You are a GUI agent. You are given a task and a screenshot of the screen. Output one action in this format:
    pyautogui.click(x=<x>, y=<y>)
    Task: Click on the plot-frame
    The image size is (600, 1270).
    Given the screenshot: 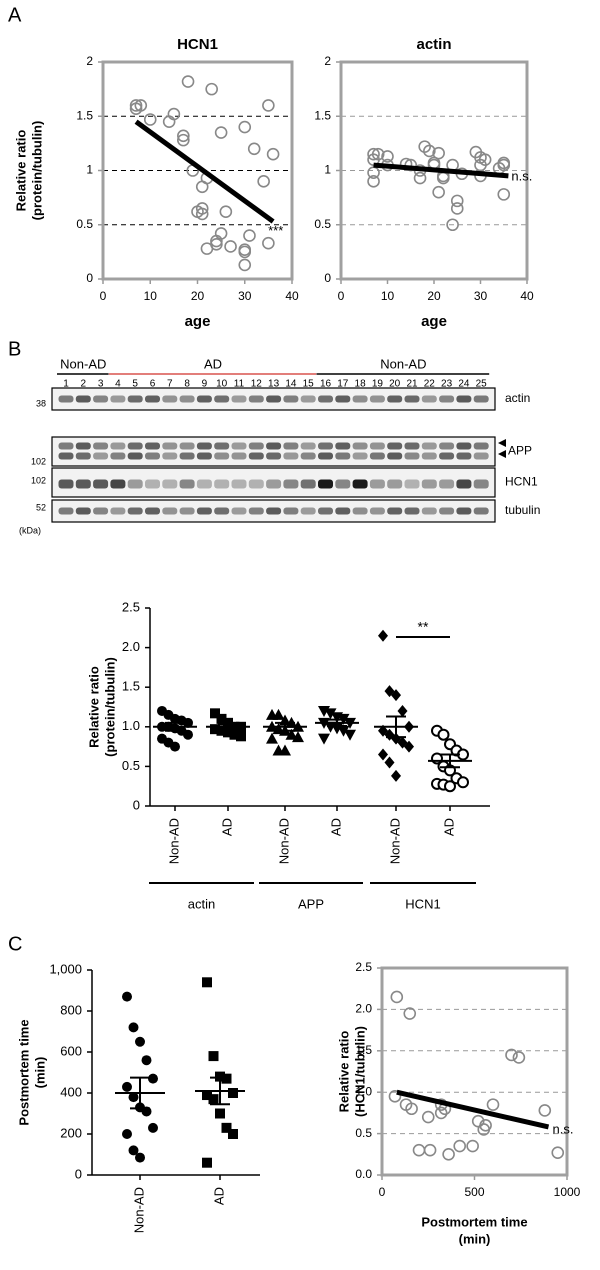 What is the action you would take?
    pyautogui.click(x=434, y=170)
    